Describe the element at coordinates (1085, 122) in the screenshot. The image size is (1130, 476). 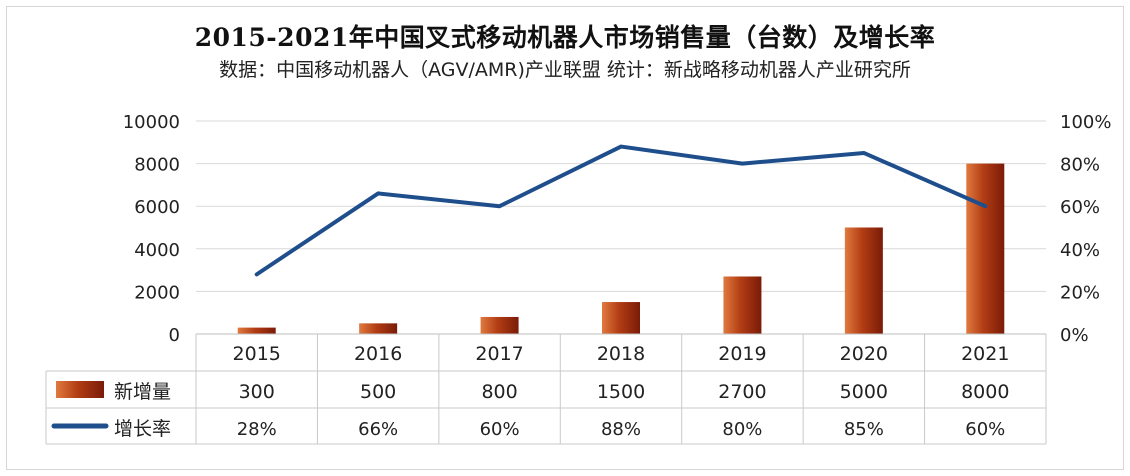
I see `y-right-tick-label: 100%` at that location.